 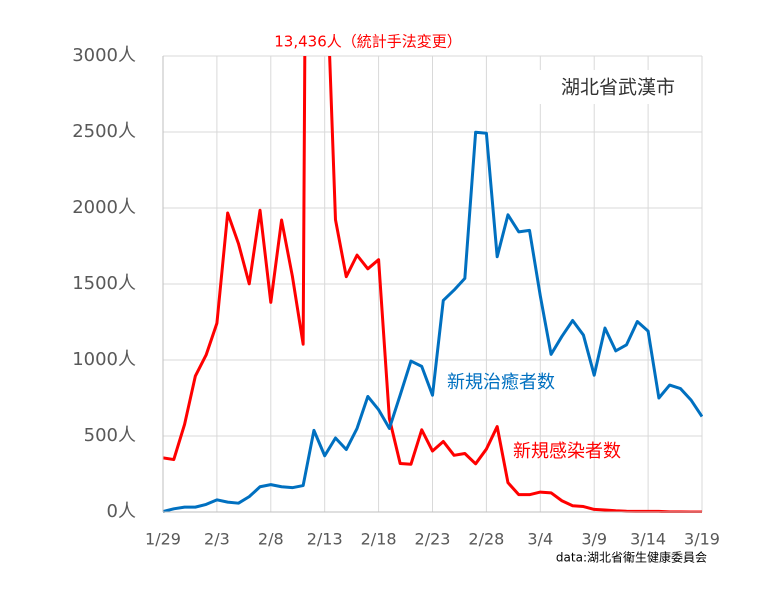 What do you see at coordinates (104, 131) in the screenshot?
I see `y-tick-label: 2500人` at bounding box center [104, 131].